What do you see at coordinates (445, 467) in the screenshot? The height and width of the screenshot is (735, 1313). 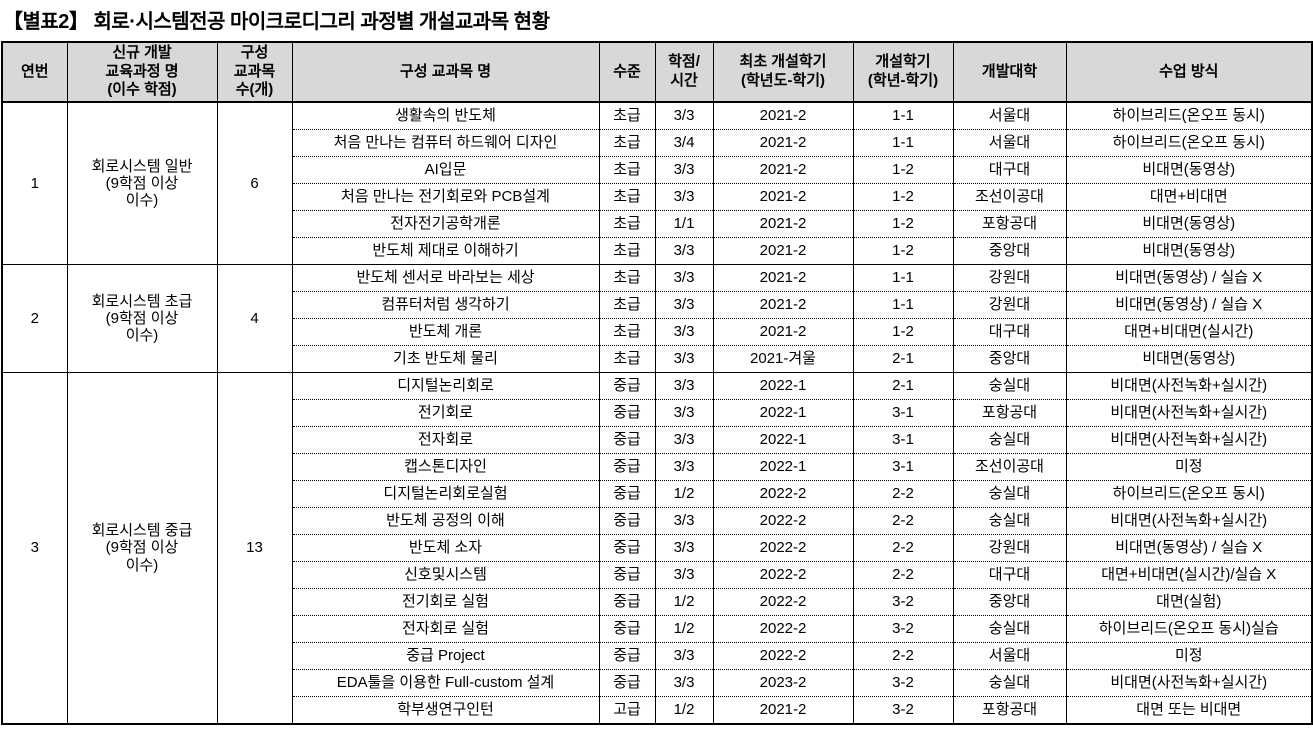 I see `course-name-cell: 캡스톤디자인` at bounding box center [445, 467].